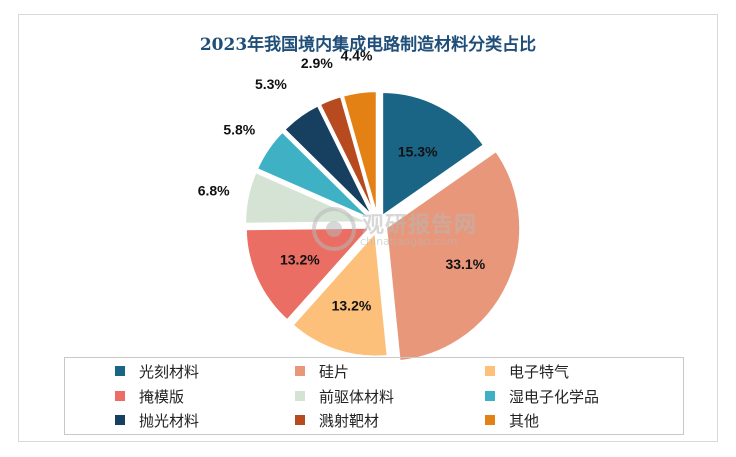 This screenshot has height=457, width=736. What do you see at coordinates (554, 396) in the screenshot?
I see `legend-label: 湿电子化学品` at bounding box center [554, 396].